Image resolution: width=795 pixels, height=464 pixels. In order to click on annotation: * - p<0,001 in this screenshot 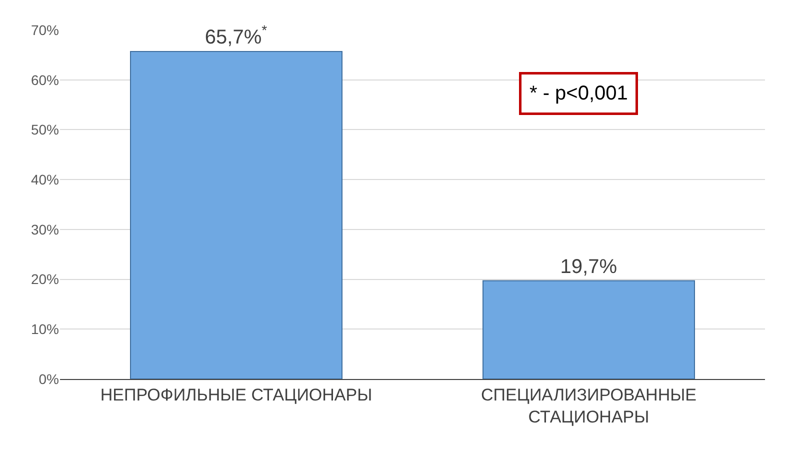, I will do `click(579, 93)`.